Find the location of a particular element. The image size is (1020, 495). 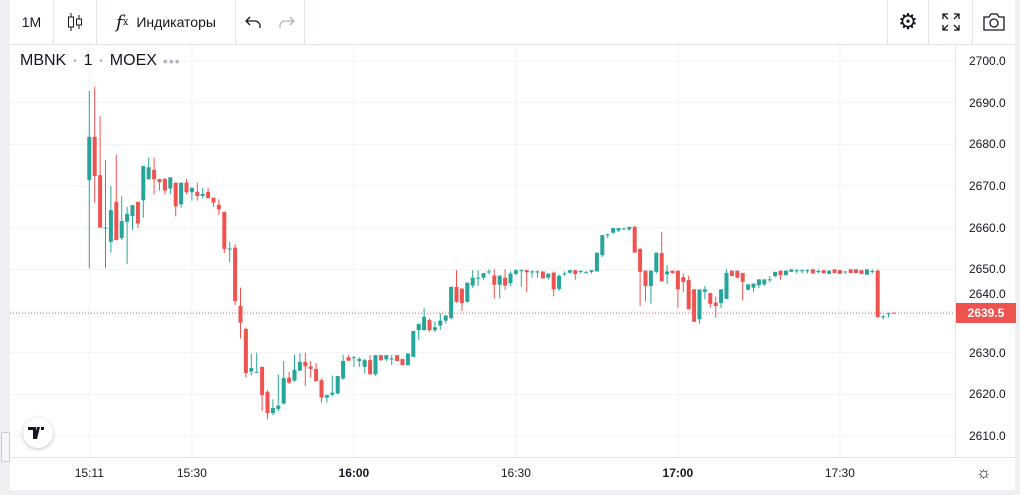

time-scale: ☼ 15:11 15:30 16:00 16:30 17:00 17:30 is located at coordinates (512, 474).